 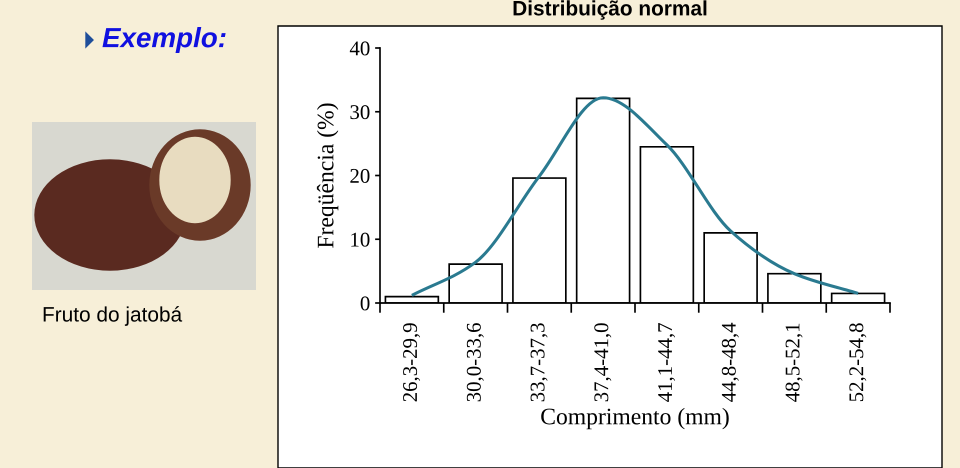 What do you see at coordinates (360, 112) in the screenshot?
I see `y-tick-label: 30` at bounding box center [360, 112].